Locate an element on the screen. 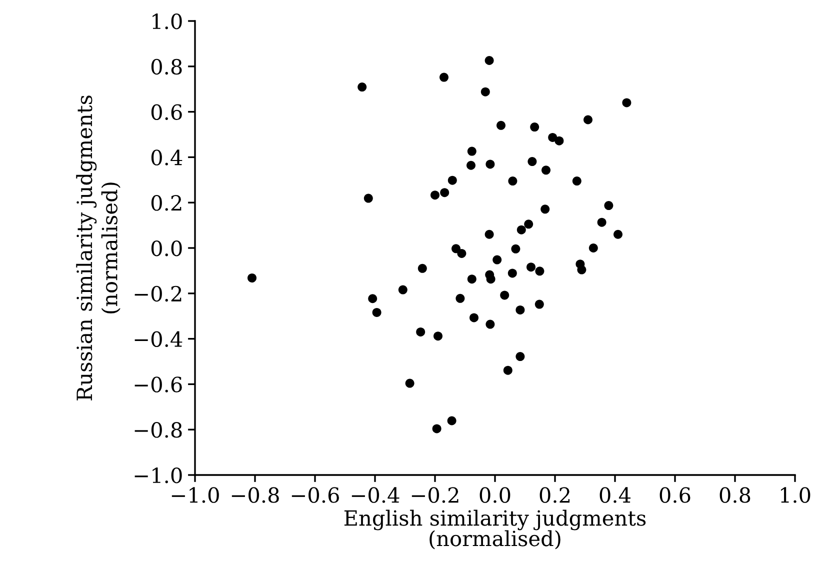 The width and height of the screenshot is (822, 588). x-tick-label: 0.2 is located at coordinates (555, 495).